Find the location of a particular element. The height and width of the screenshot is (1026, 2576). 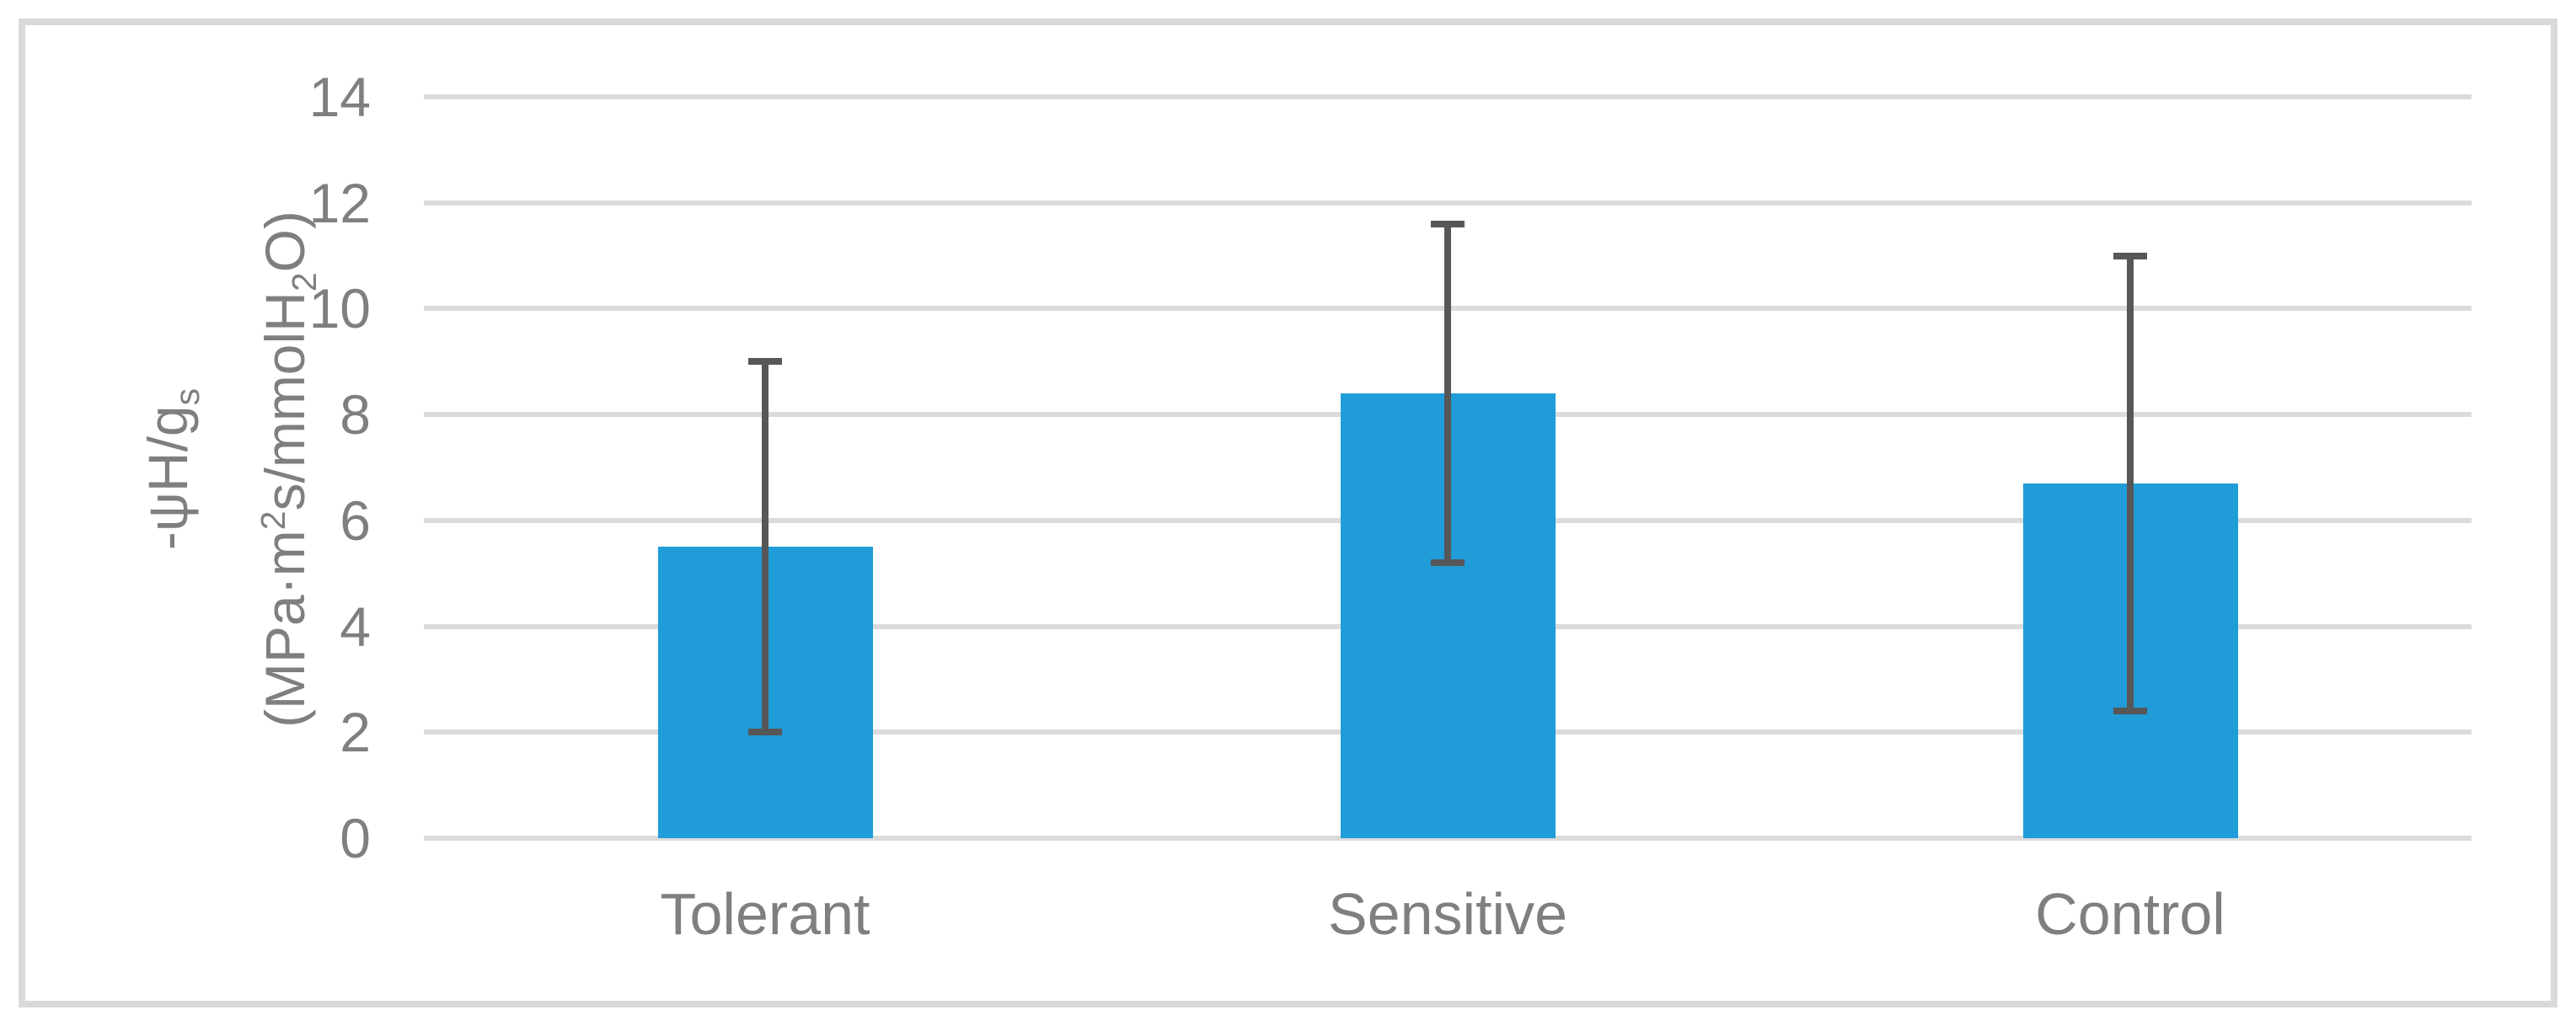

y-tick-label: 0 is located at coordinates (355, 838).